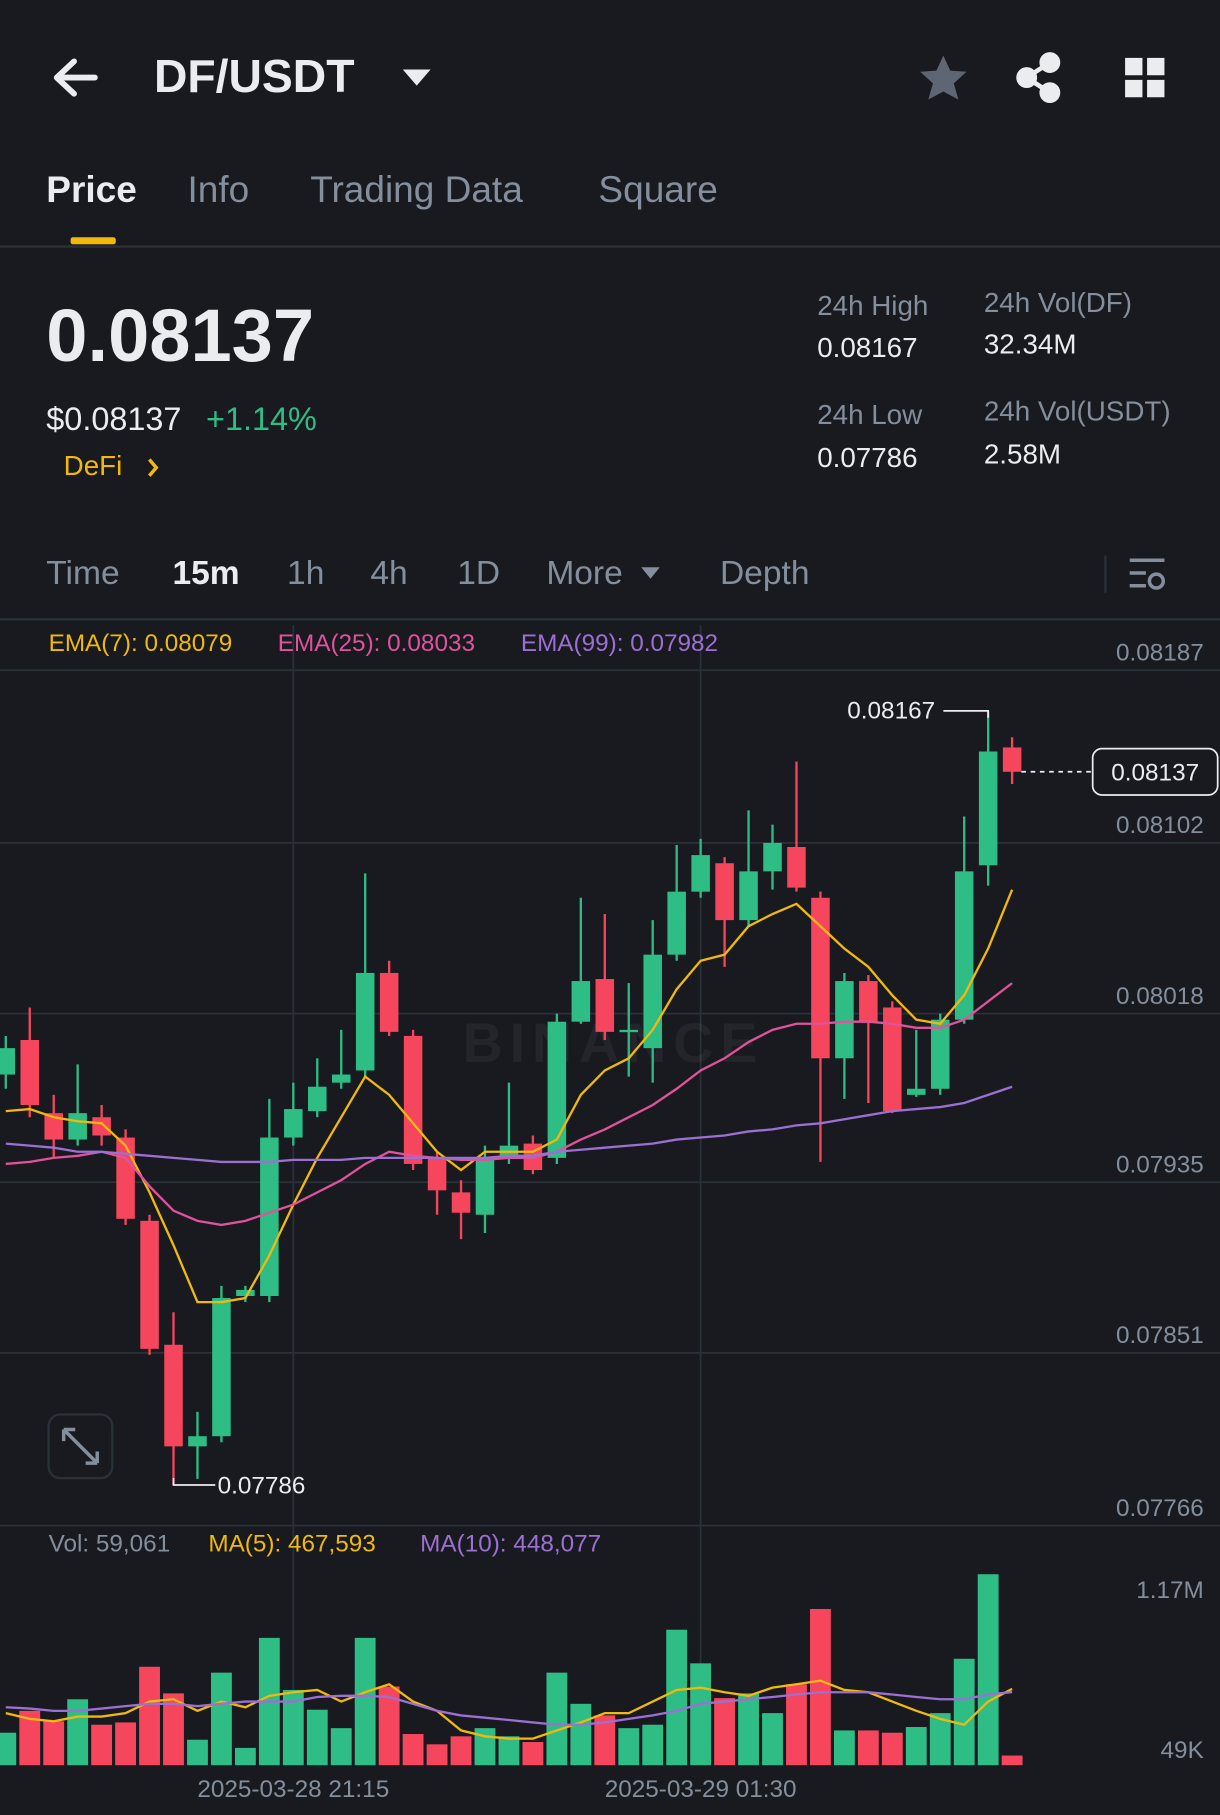 The width and height of the screenshot is (1220, 1815). What do you see at coordinates (1077, 411) in the screenshot?
I see `stat-label: 24h Vol(USDT)` at bounding box center [1077, 411].